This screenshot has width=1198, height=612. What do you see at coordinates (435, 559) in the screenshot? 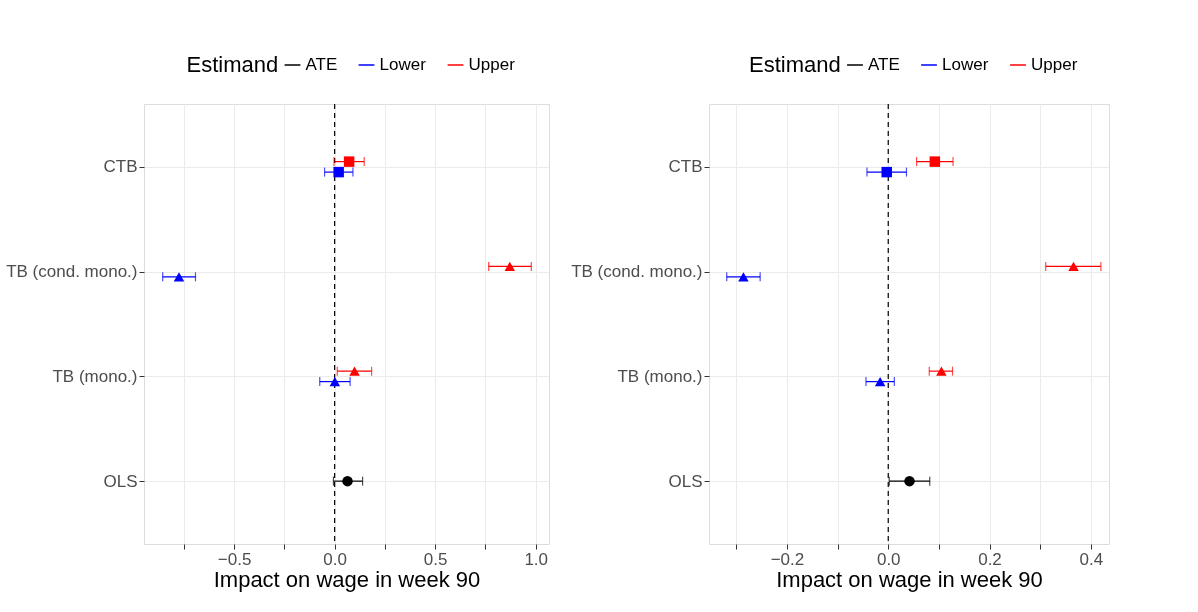
I see `x-tick-label: 0.5` at bounding box center [435, 559].